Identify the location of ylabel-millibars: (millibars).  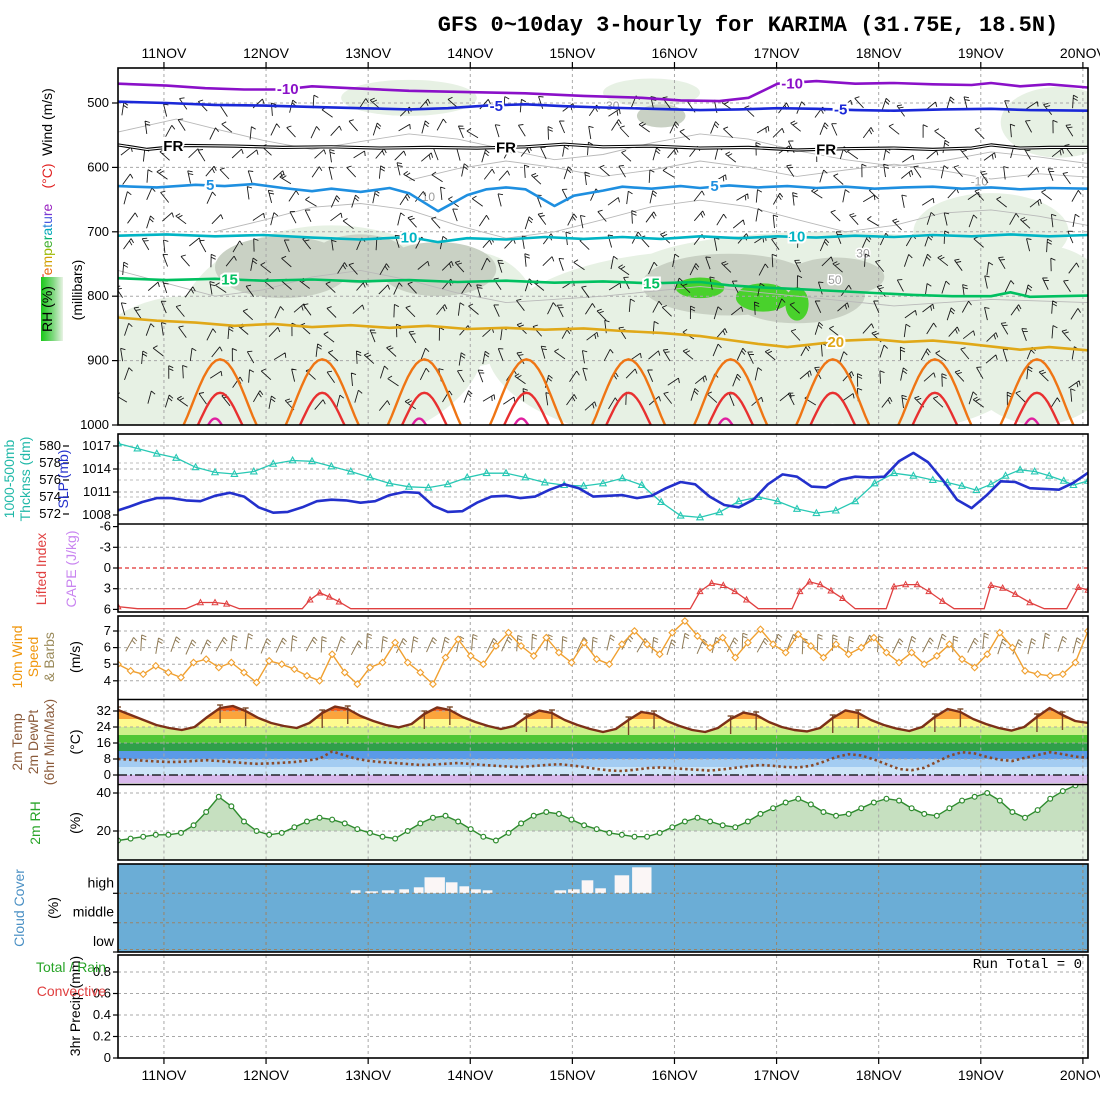
(77, 290).